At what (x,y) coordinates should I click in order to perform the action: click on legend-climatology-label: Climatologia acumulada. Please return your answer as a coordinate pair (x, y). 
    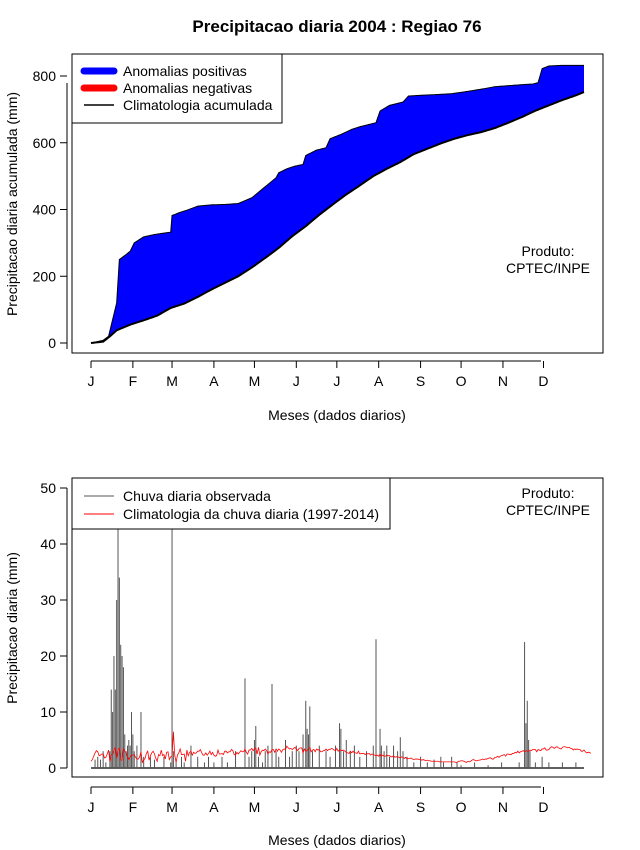
    Looking at the image, I should click on (198, 105).